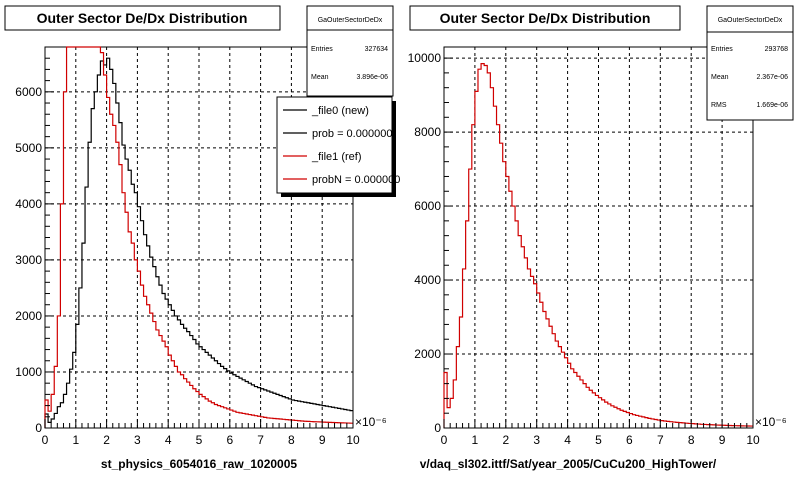  I want to click on left-title-box, so click(142, 18).